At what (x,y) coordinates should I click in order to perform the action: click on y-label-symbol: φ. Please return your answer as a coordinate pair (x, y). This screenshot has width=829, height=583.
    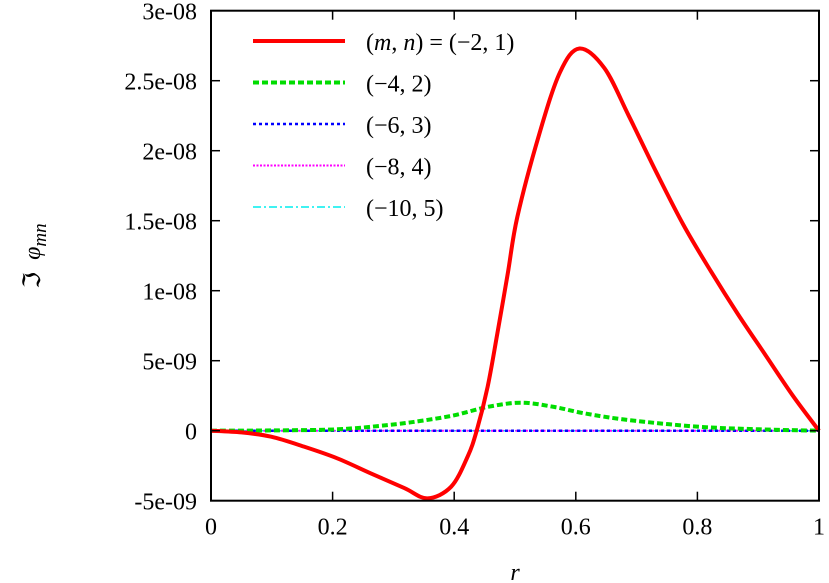
    Looking at the image, I should click on (33, 253).